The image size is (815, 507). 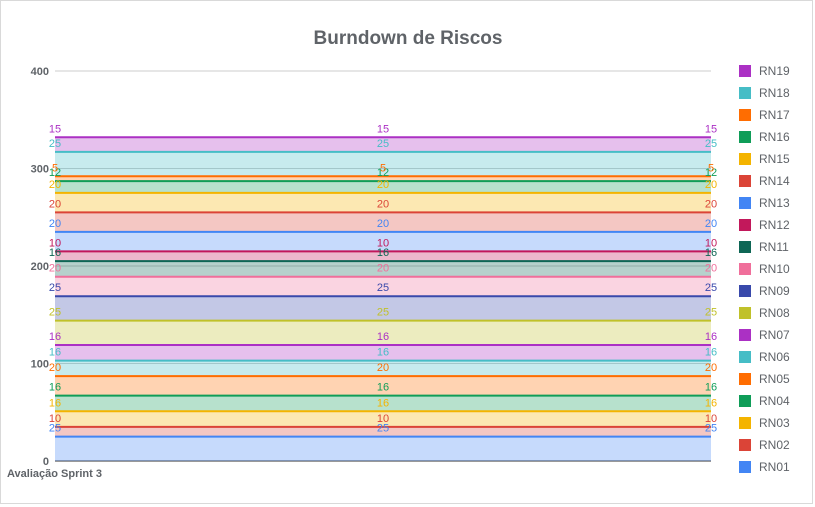 What do you see at coordinates (774, 159) in the screenshot?
I see `legend-label: RN15` at bounding box center [774, 159].